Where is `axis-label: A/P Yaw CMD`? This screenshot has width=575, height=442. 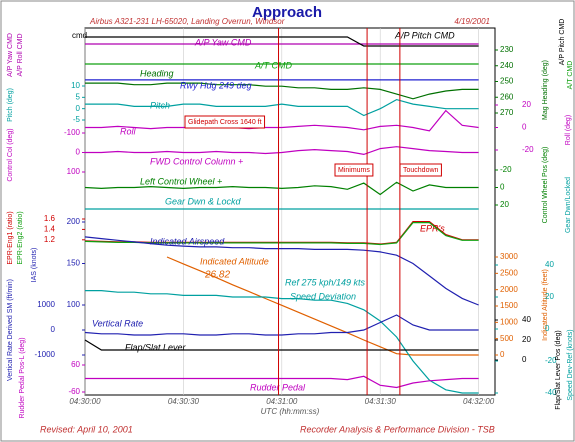
axis-label: A/P Yaw CMD is located at coordinates (10, 55).